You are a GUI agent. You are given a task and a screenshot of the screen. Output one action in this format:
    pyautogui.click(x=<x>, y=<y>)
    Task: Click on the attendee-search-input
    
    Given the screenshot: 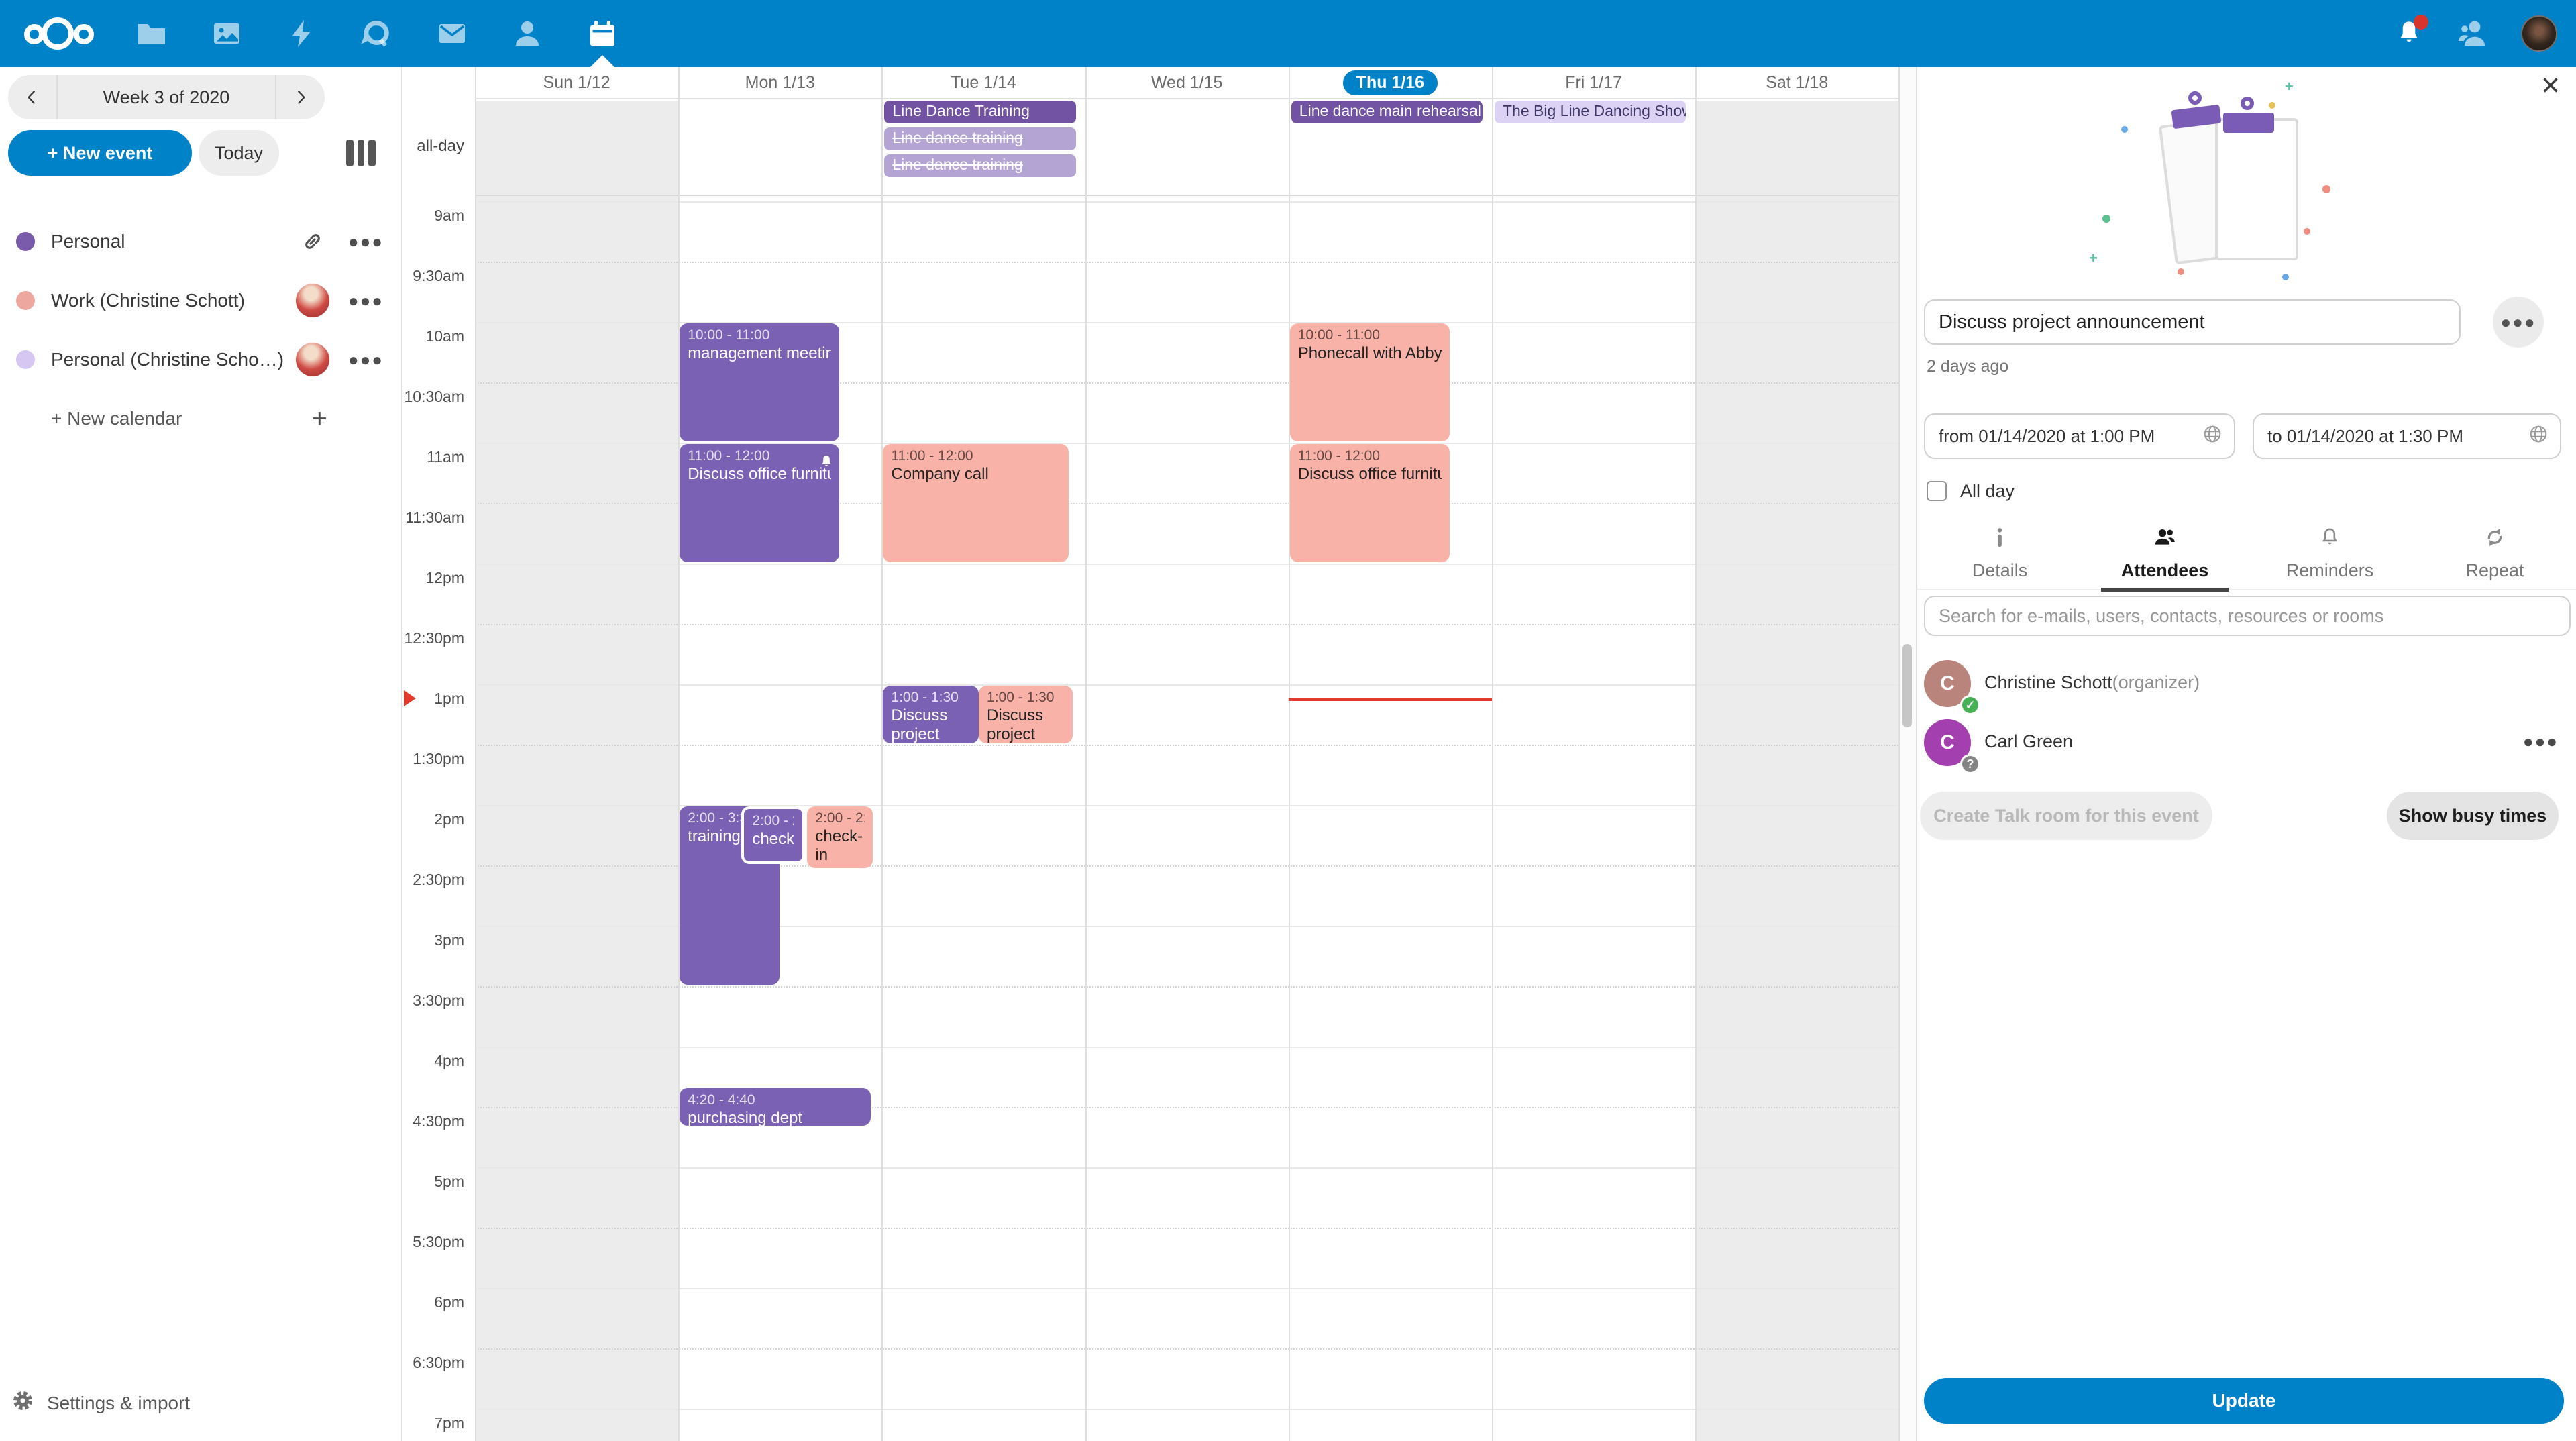 What is the action you would take?
    pyautogui.click(x=2247, y=616)
    